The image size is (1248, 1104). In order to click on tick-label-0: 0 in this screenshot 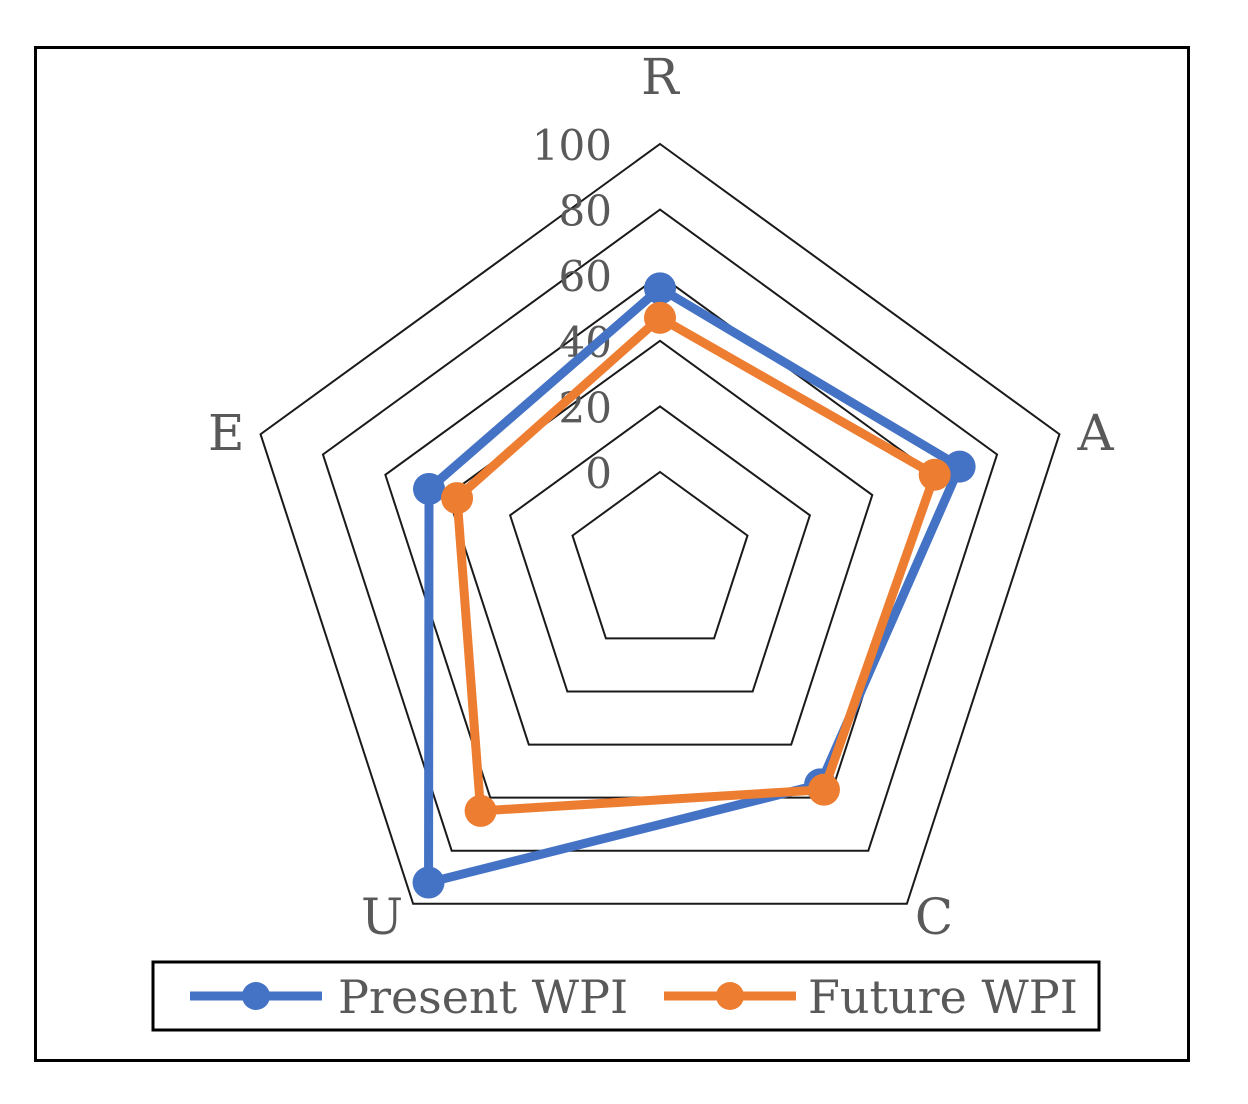, I will do `click(598, 473)`.